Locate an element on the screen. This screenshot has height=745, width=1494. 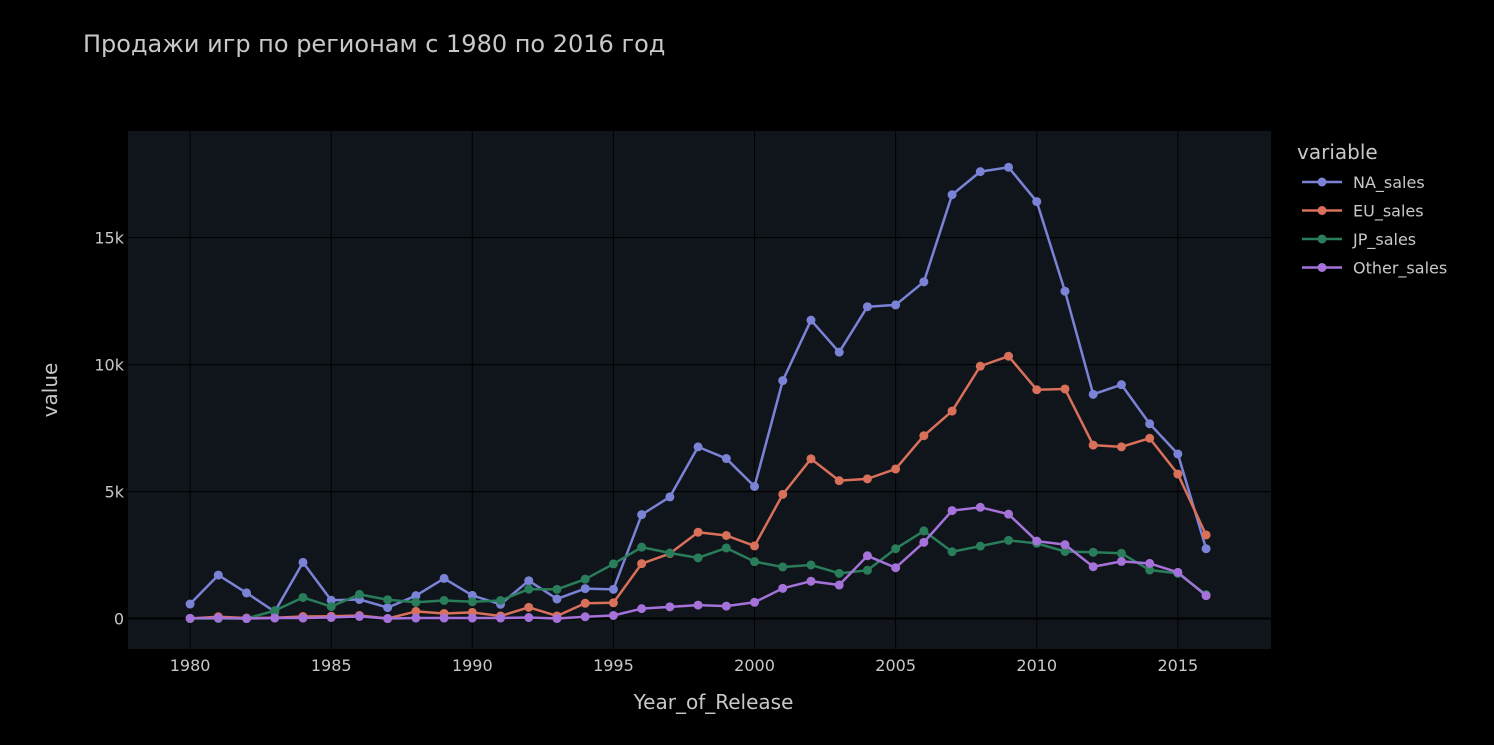
legend-item-na-sales: NA_sales is located at coordinates (1363, 183).